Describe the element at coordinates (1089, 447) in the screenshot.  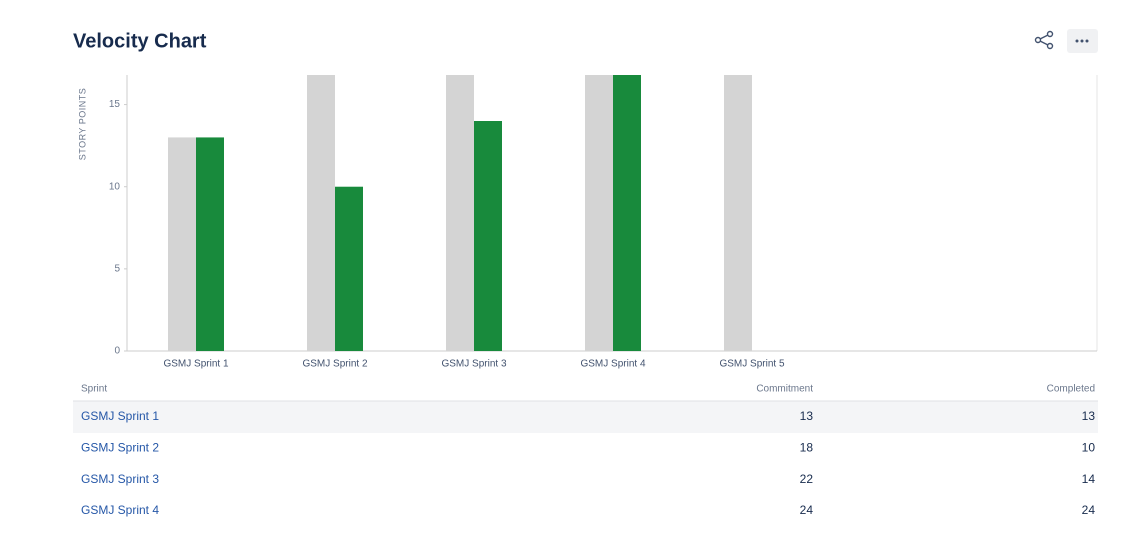
I see `completed-cell: 10` at that location.